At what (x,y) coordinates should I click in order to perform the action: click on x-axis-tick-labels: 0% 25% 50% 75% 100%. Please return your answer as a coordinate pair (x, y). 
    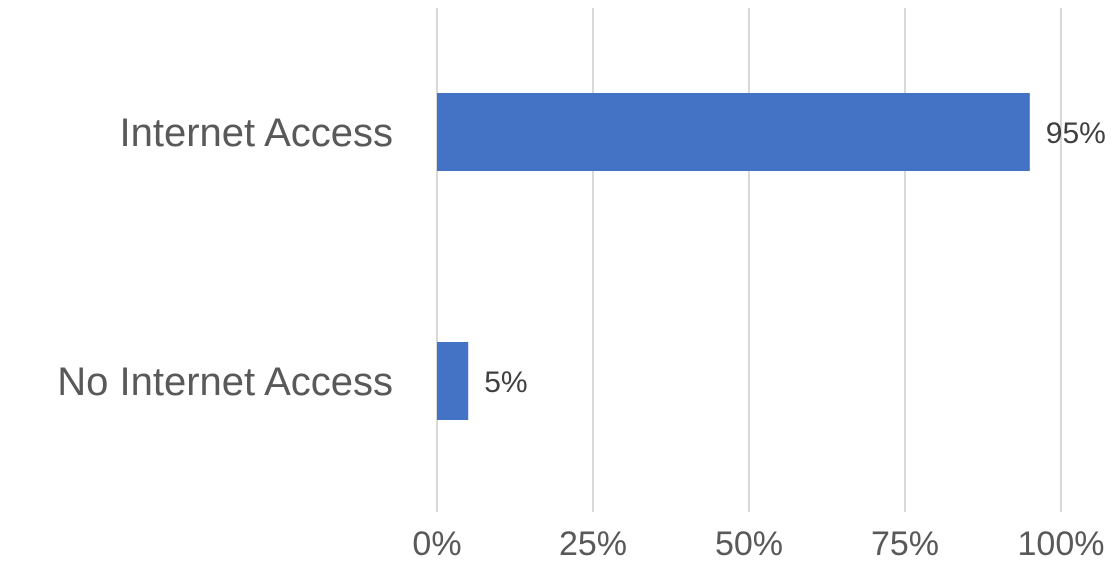
    Looking at the image, I should click on (758, 544).